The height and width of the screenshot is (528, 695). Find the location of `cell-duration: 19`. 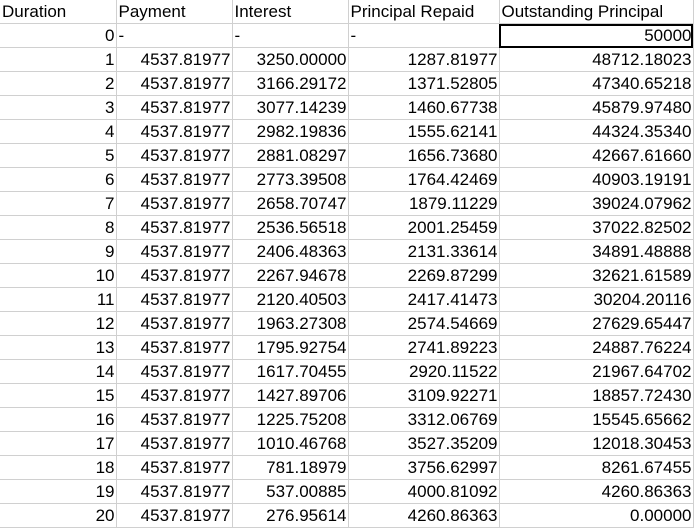

cell-duration: 19 is located at coordinates (58, 491).